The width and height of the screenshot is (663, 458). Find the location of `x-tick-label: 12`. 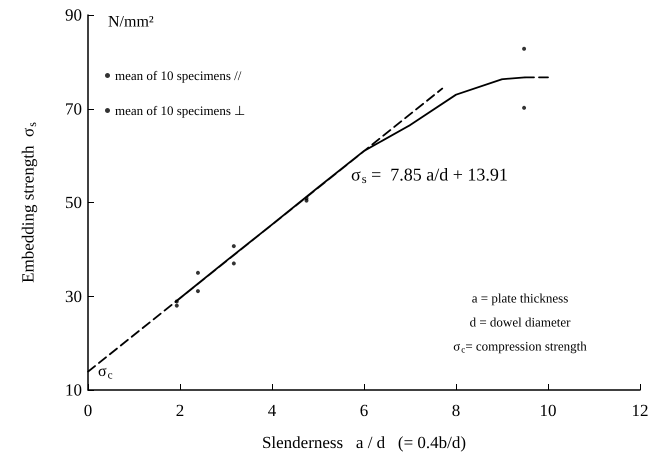

x-tick-label: 12 is located at coordinates (640, 410).